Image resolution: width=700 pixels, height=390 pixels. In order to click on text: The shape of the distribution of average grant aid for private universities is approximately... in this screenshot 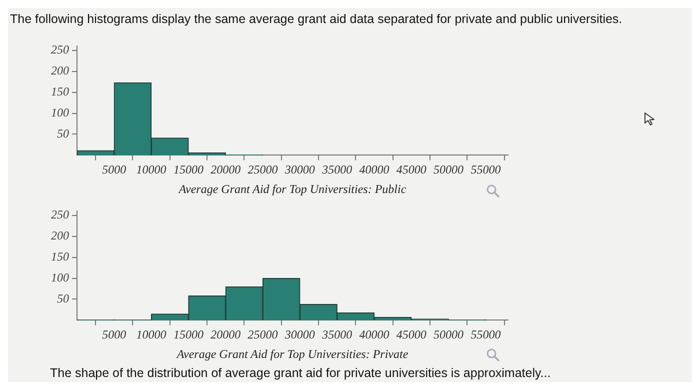, I will do `click(300, 373)`.